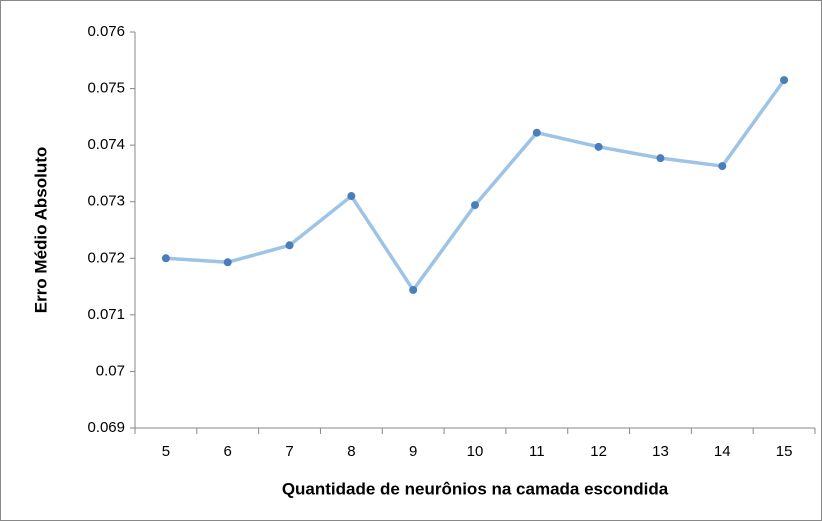 This screenshot has height=521, width=822. I want to click on x-tick-label: 14, so click(722, 451).